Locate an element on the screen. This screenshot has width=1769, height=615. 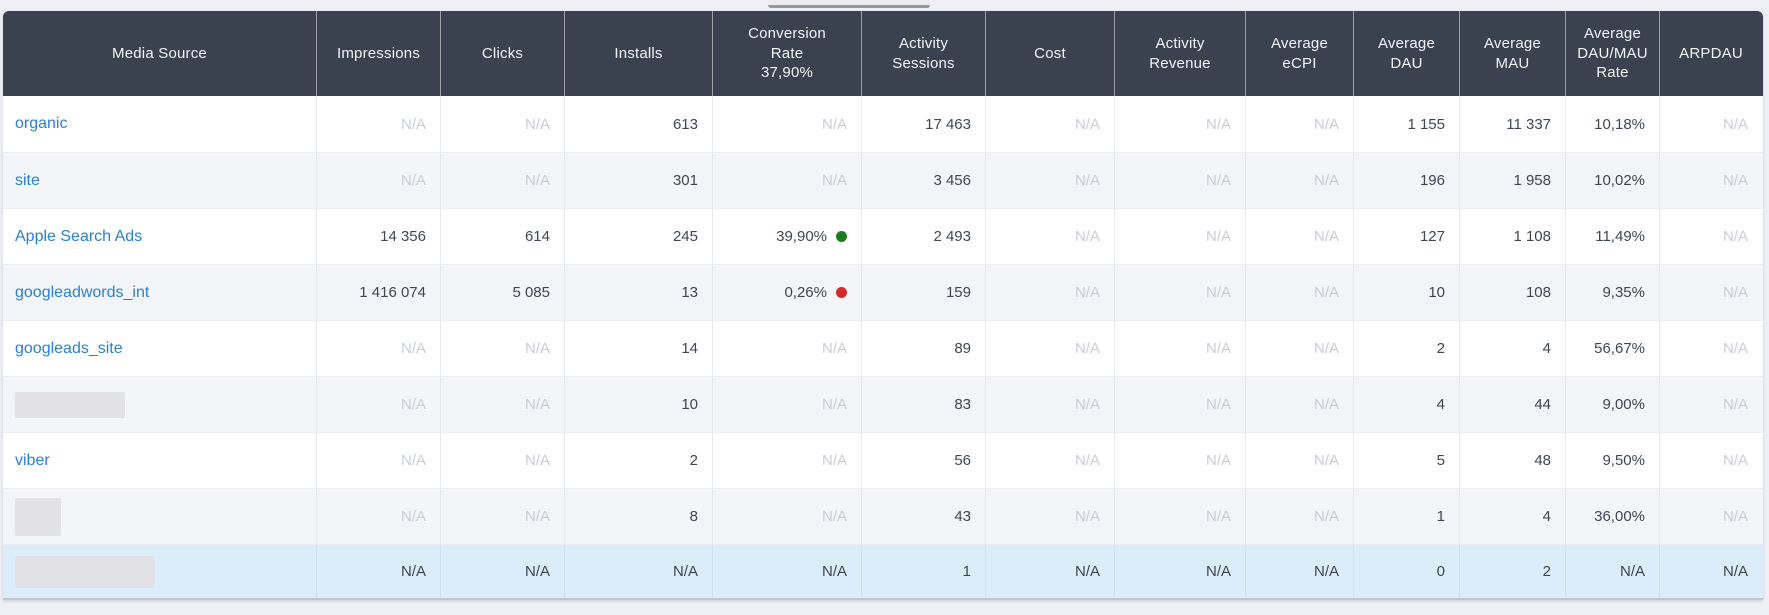
cell-value: 10,02% is located at coordinates (1619, 180).